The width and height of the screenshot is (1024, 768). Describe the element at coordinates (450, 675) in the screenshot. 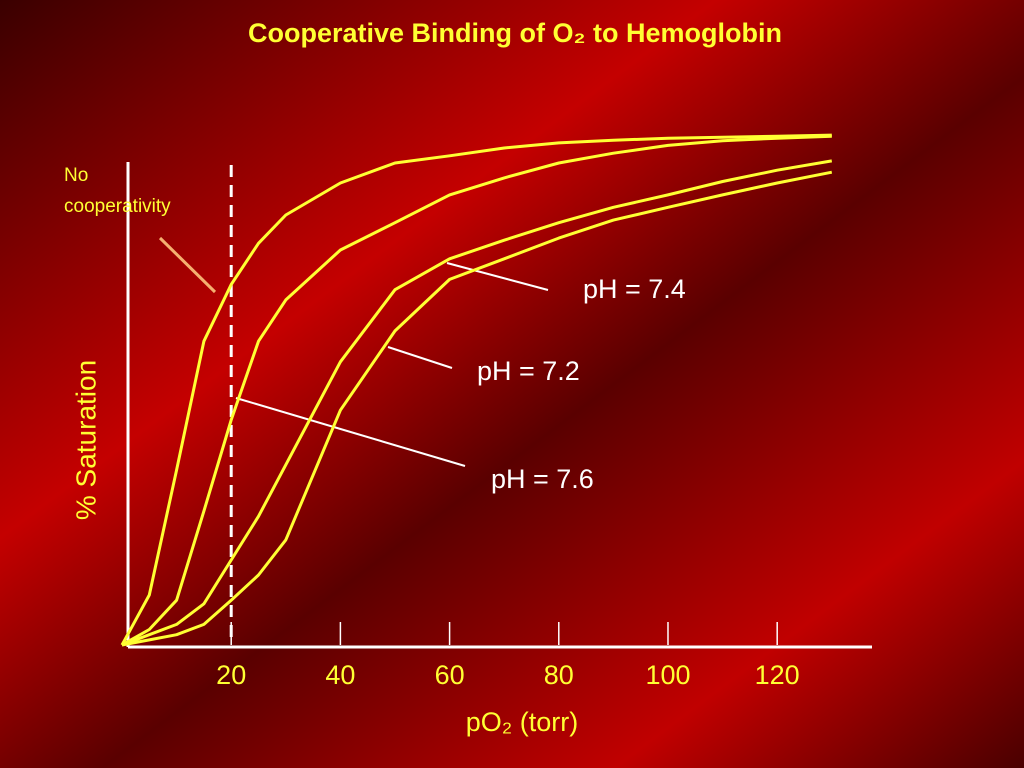

I see `x-tick-label: 60` at that location.